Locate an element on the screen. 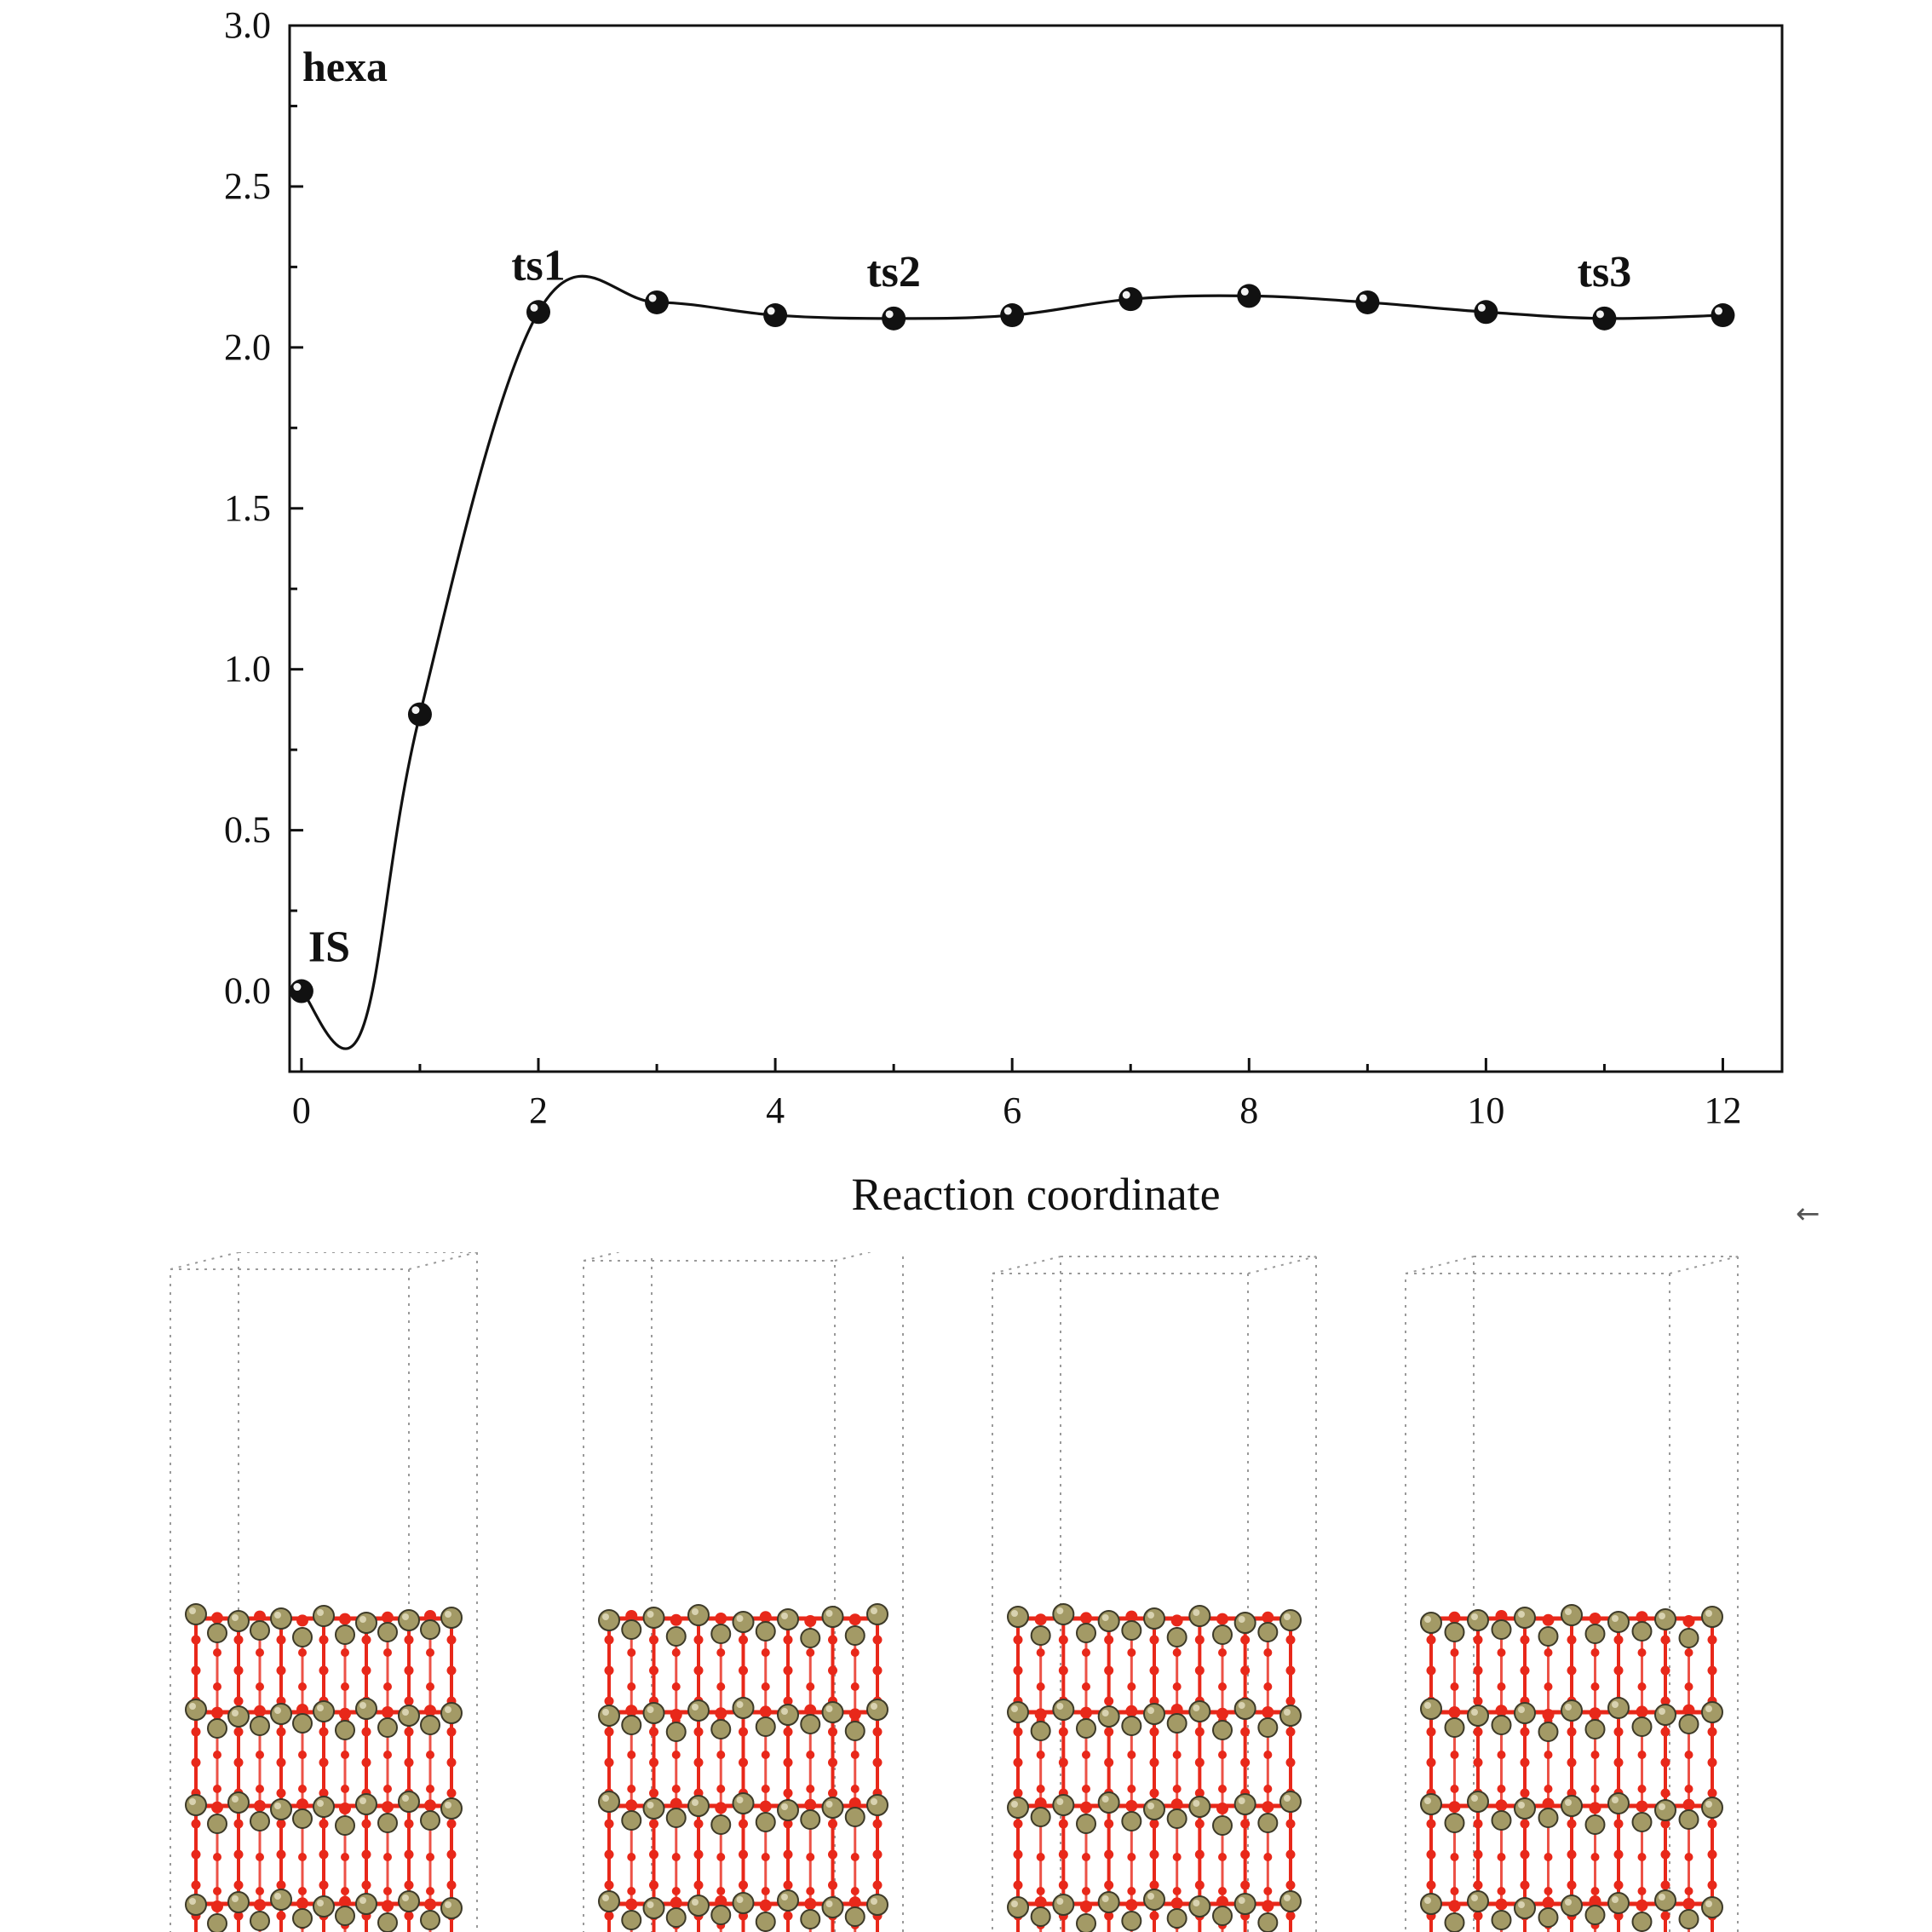 Image resolution: width=1932 pixels, height=1932 pixels. x-tick-label: 8 is located at coordinates (1248, 1110).